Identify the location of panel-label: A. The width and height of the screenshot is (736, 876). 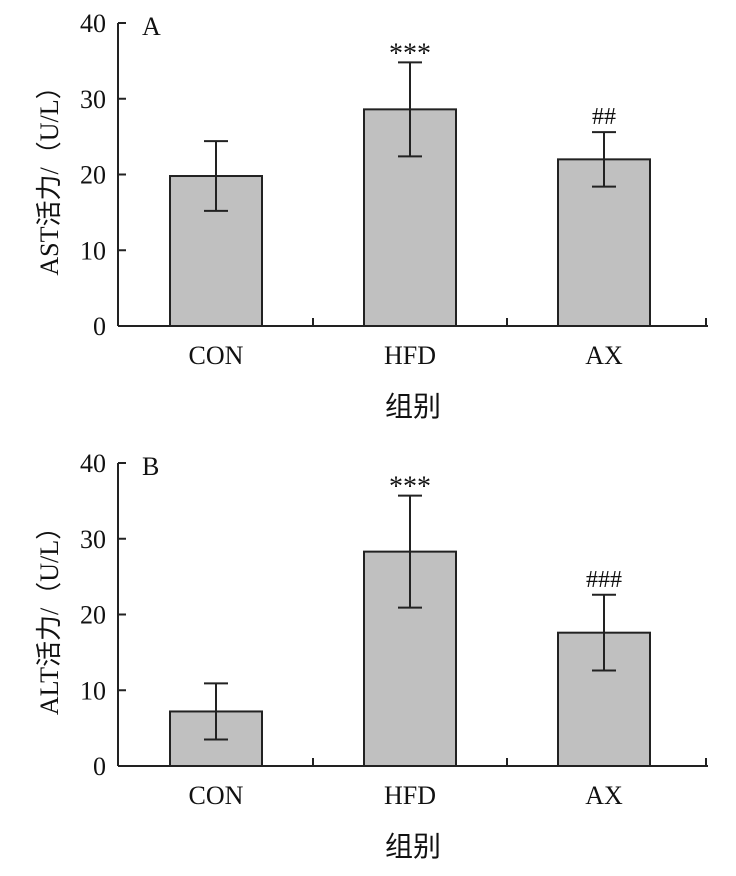
(151, 26).